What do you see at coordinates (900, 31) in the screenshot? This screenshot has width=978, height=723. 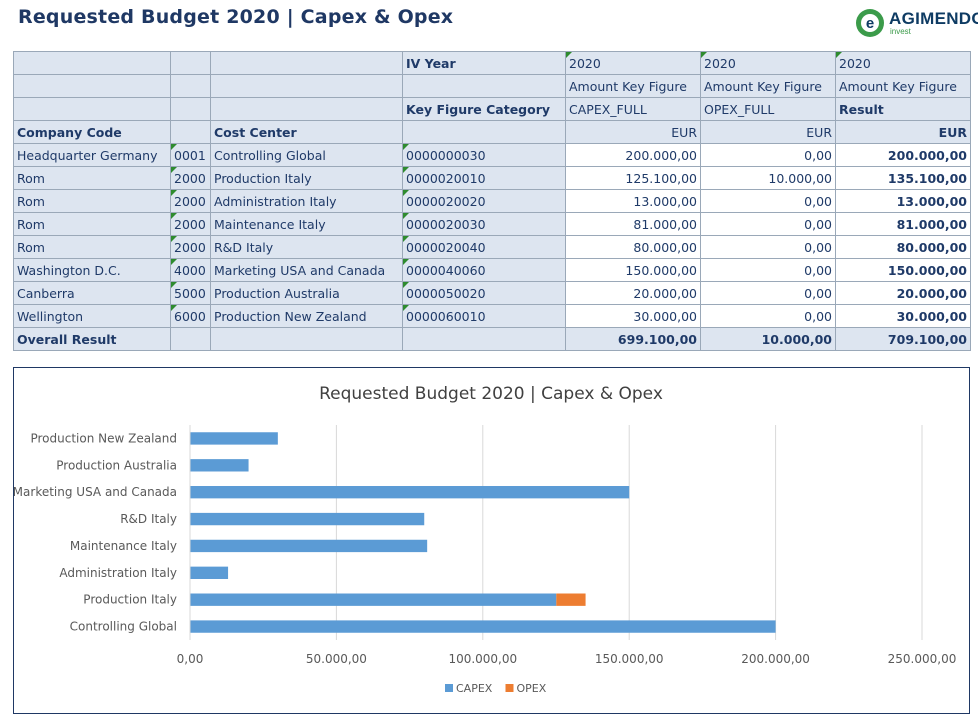 I see `logo-subtitle: invest` at bounding box center [900, 31].